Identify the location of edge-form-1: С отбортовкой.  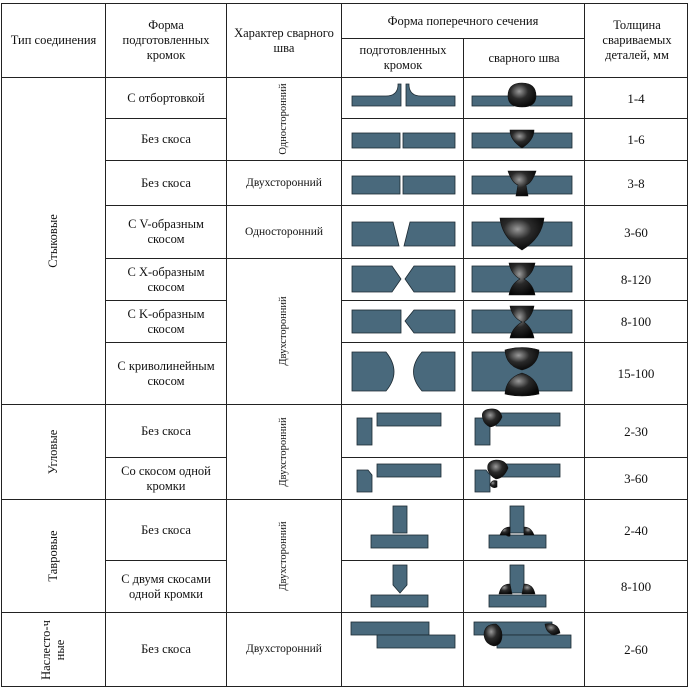
(166, 97).